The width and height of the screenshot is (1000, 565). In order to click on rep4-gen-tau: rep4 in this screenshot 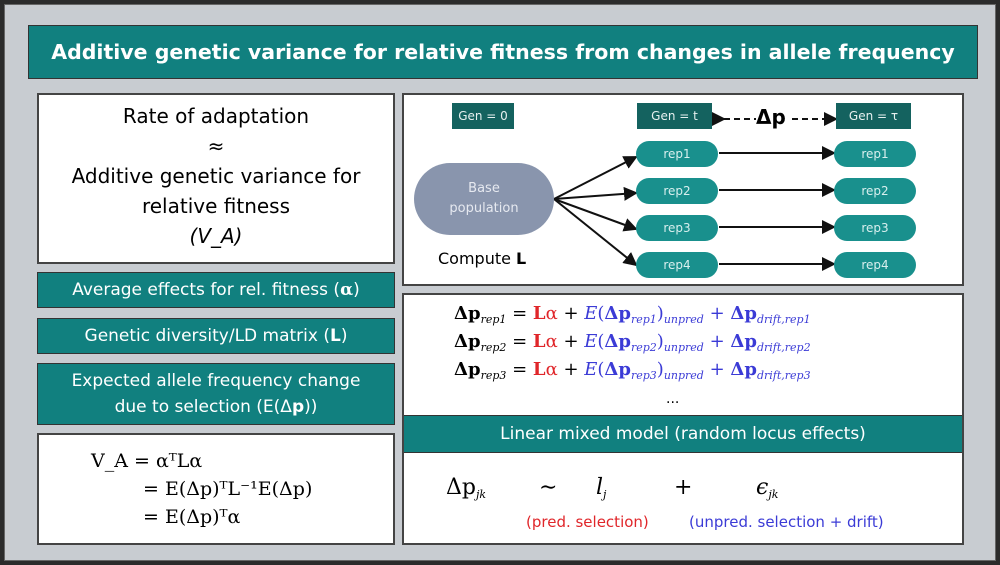, I will do `click(875, 265)`.